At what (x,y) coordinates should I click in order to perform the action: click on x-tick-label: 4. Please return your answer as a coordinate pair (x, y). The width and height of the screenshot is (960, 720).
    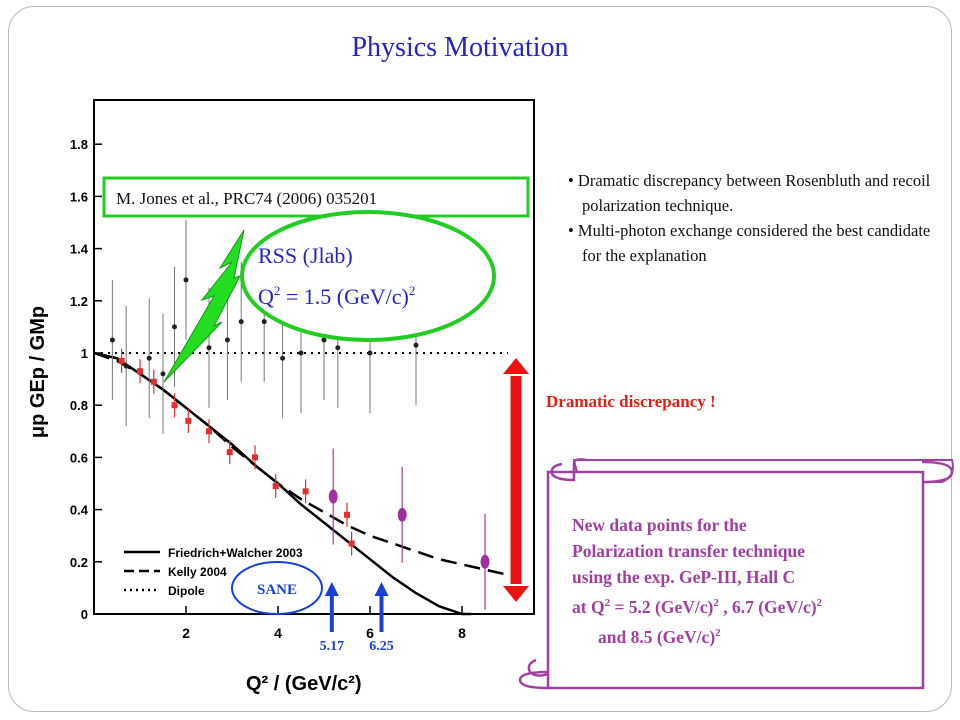
    Looking at the image, I should click on (278, 633).